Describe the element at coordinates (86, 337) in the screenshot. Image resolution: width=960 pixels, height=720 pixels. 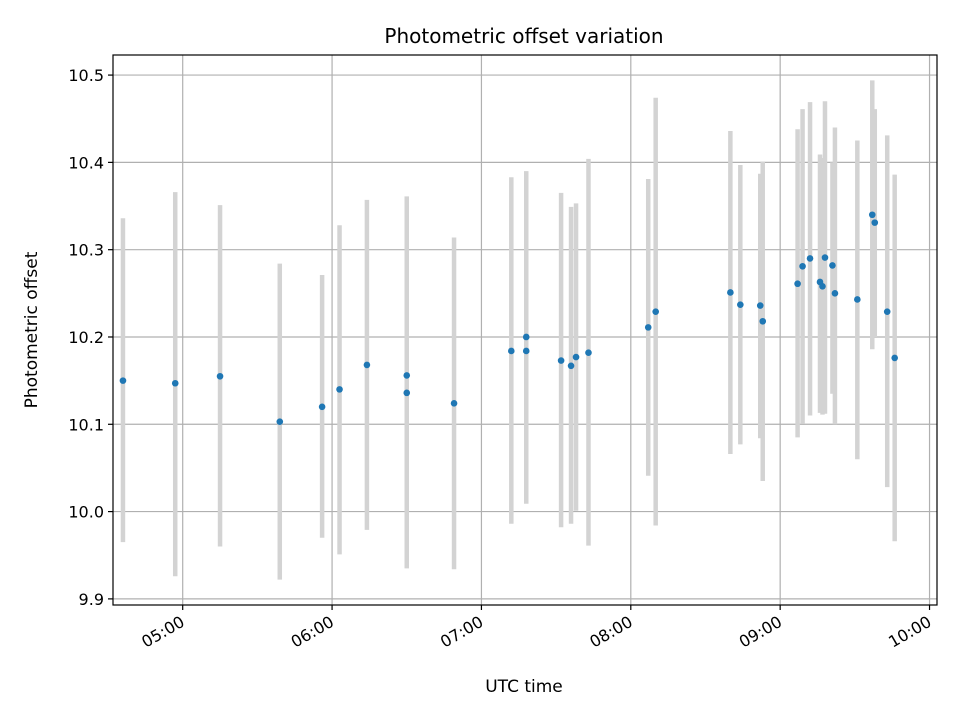
I see `y-tick-label: 10.2` at that location.